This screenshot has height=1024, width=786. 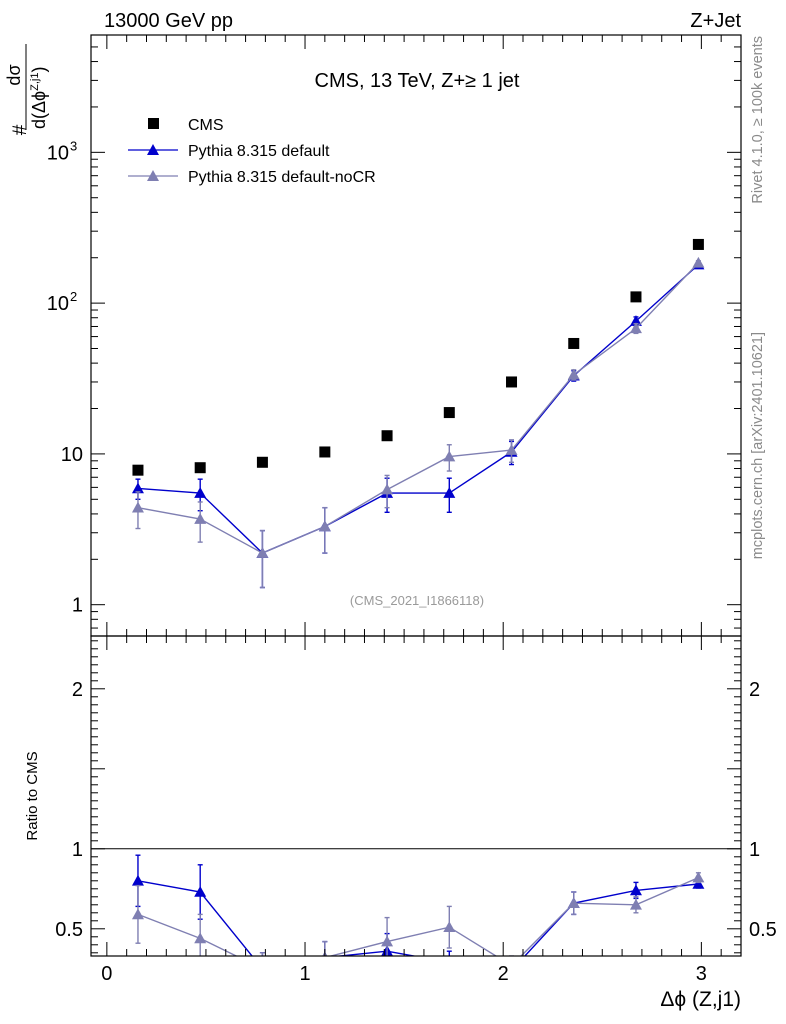 I want to click on main-y-tick-label-2: 10, so click(x=58, y=304).